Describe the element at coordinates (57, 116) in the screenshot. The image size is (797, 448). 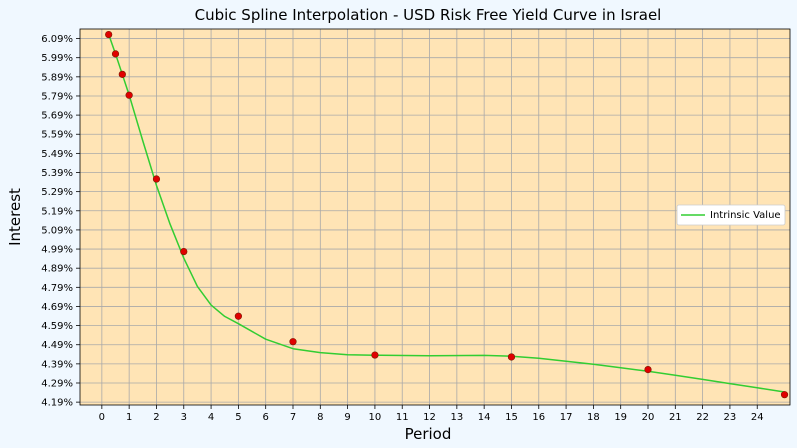
I see `y-tick-label: 5.69%` at that location.